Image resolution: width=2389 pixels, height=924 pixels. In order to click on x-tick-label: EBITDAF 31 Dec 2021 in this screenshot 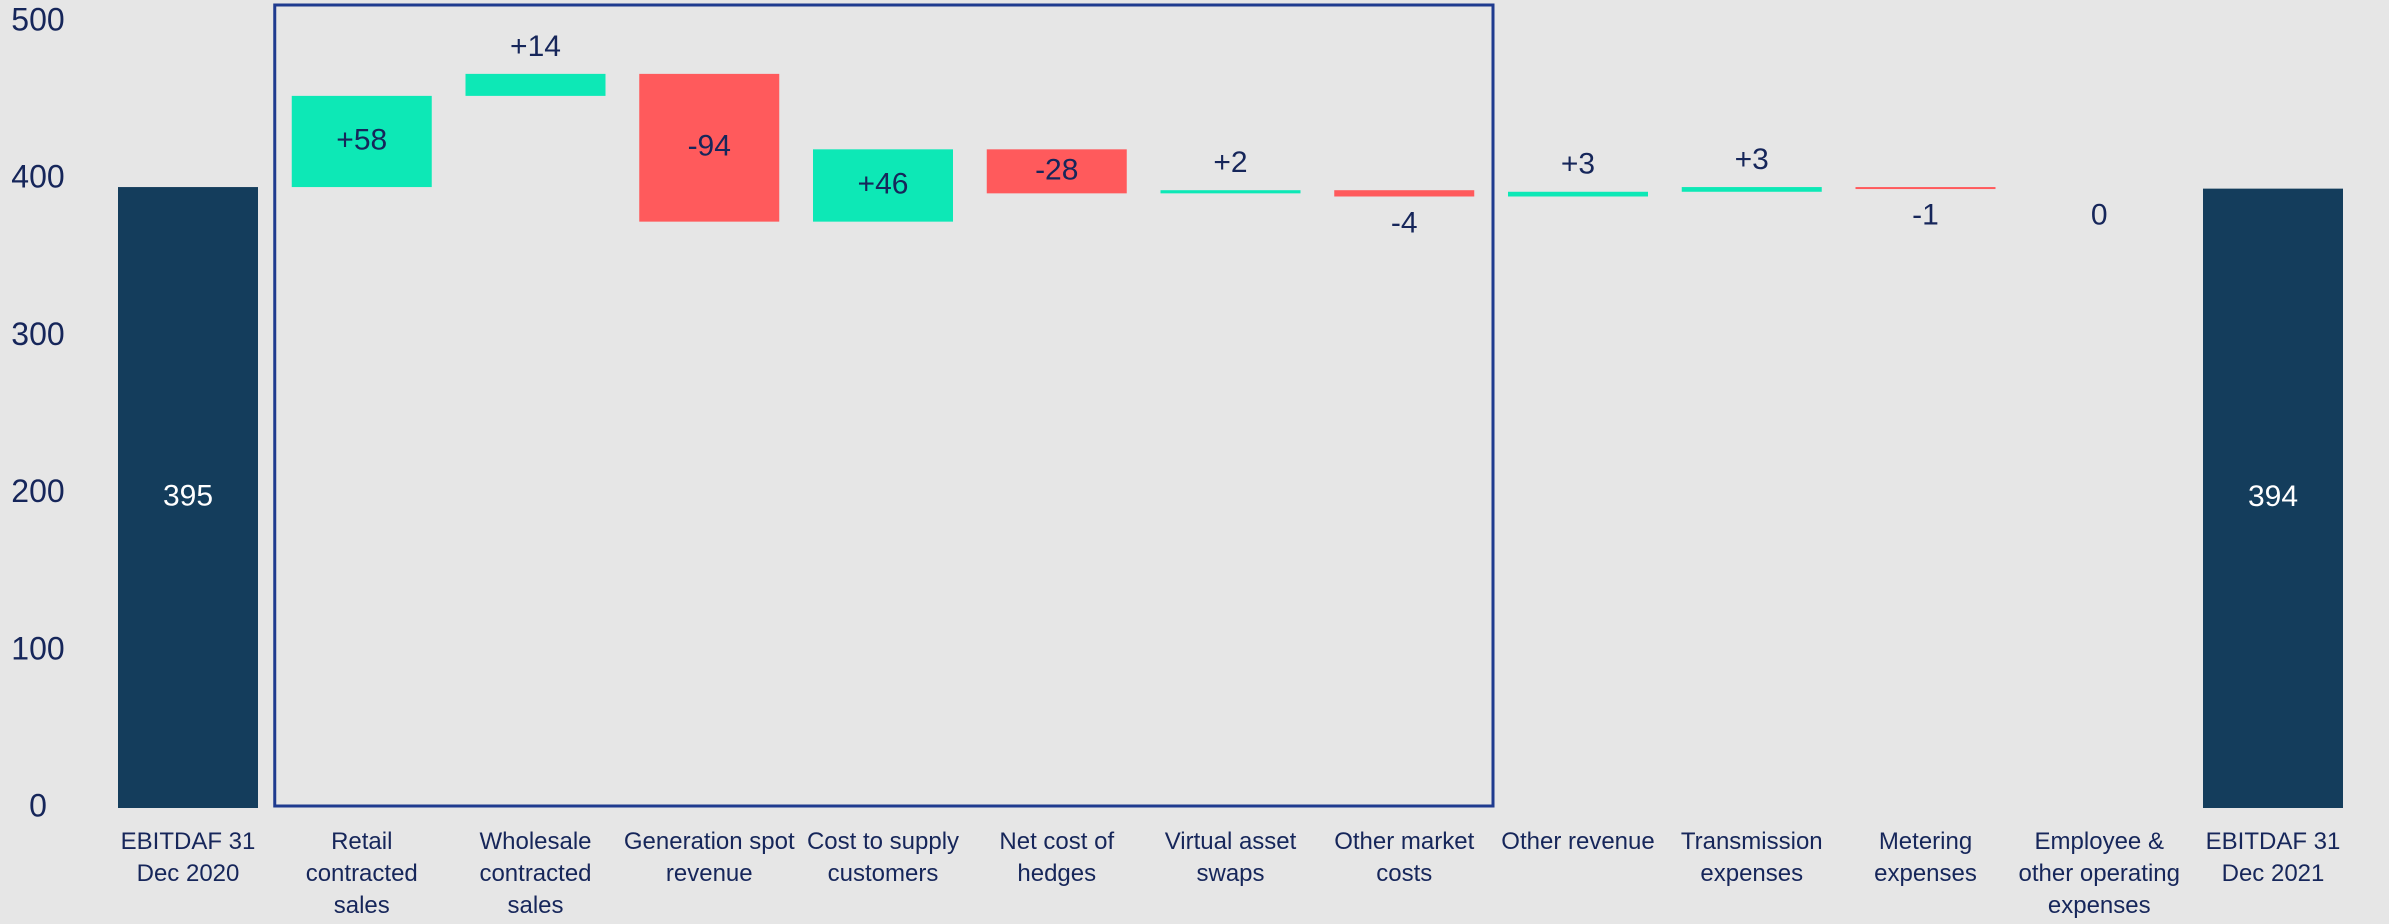, I will do `click(2273, 857)`.